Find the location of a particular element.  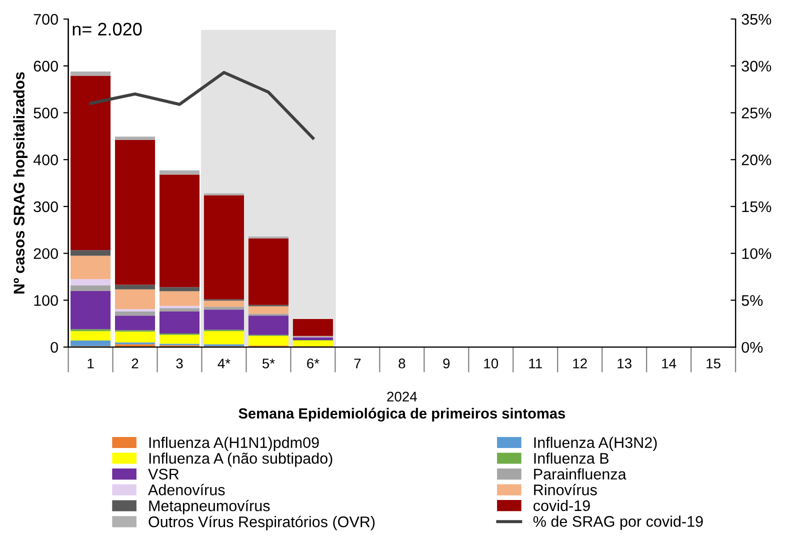

x-tick-label: 2 is located at coordinates (135, 363).